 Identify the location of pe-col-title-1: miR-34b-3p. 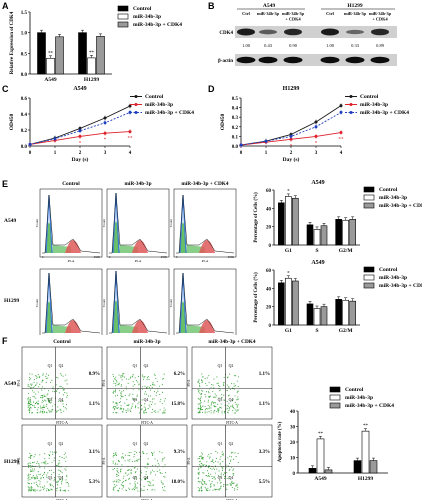
(137, 184).